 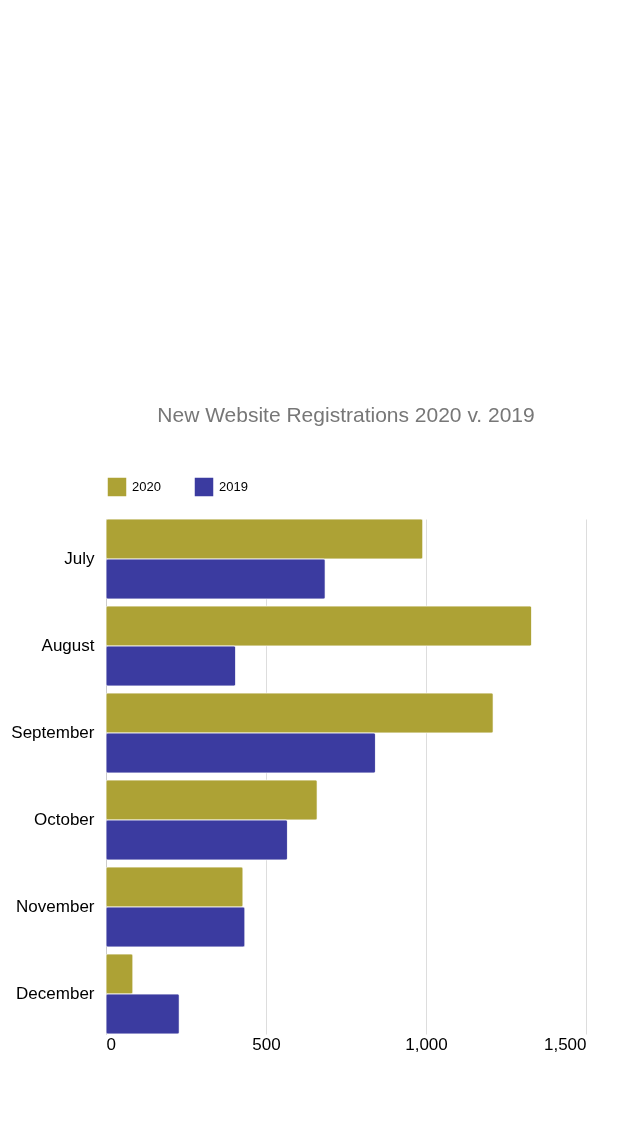 I want to click on legend-label: 2020, so click(x=146, y=486).